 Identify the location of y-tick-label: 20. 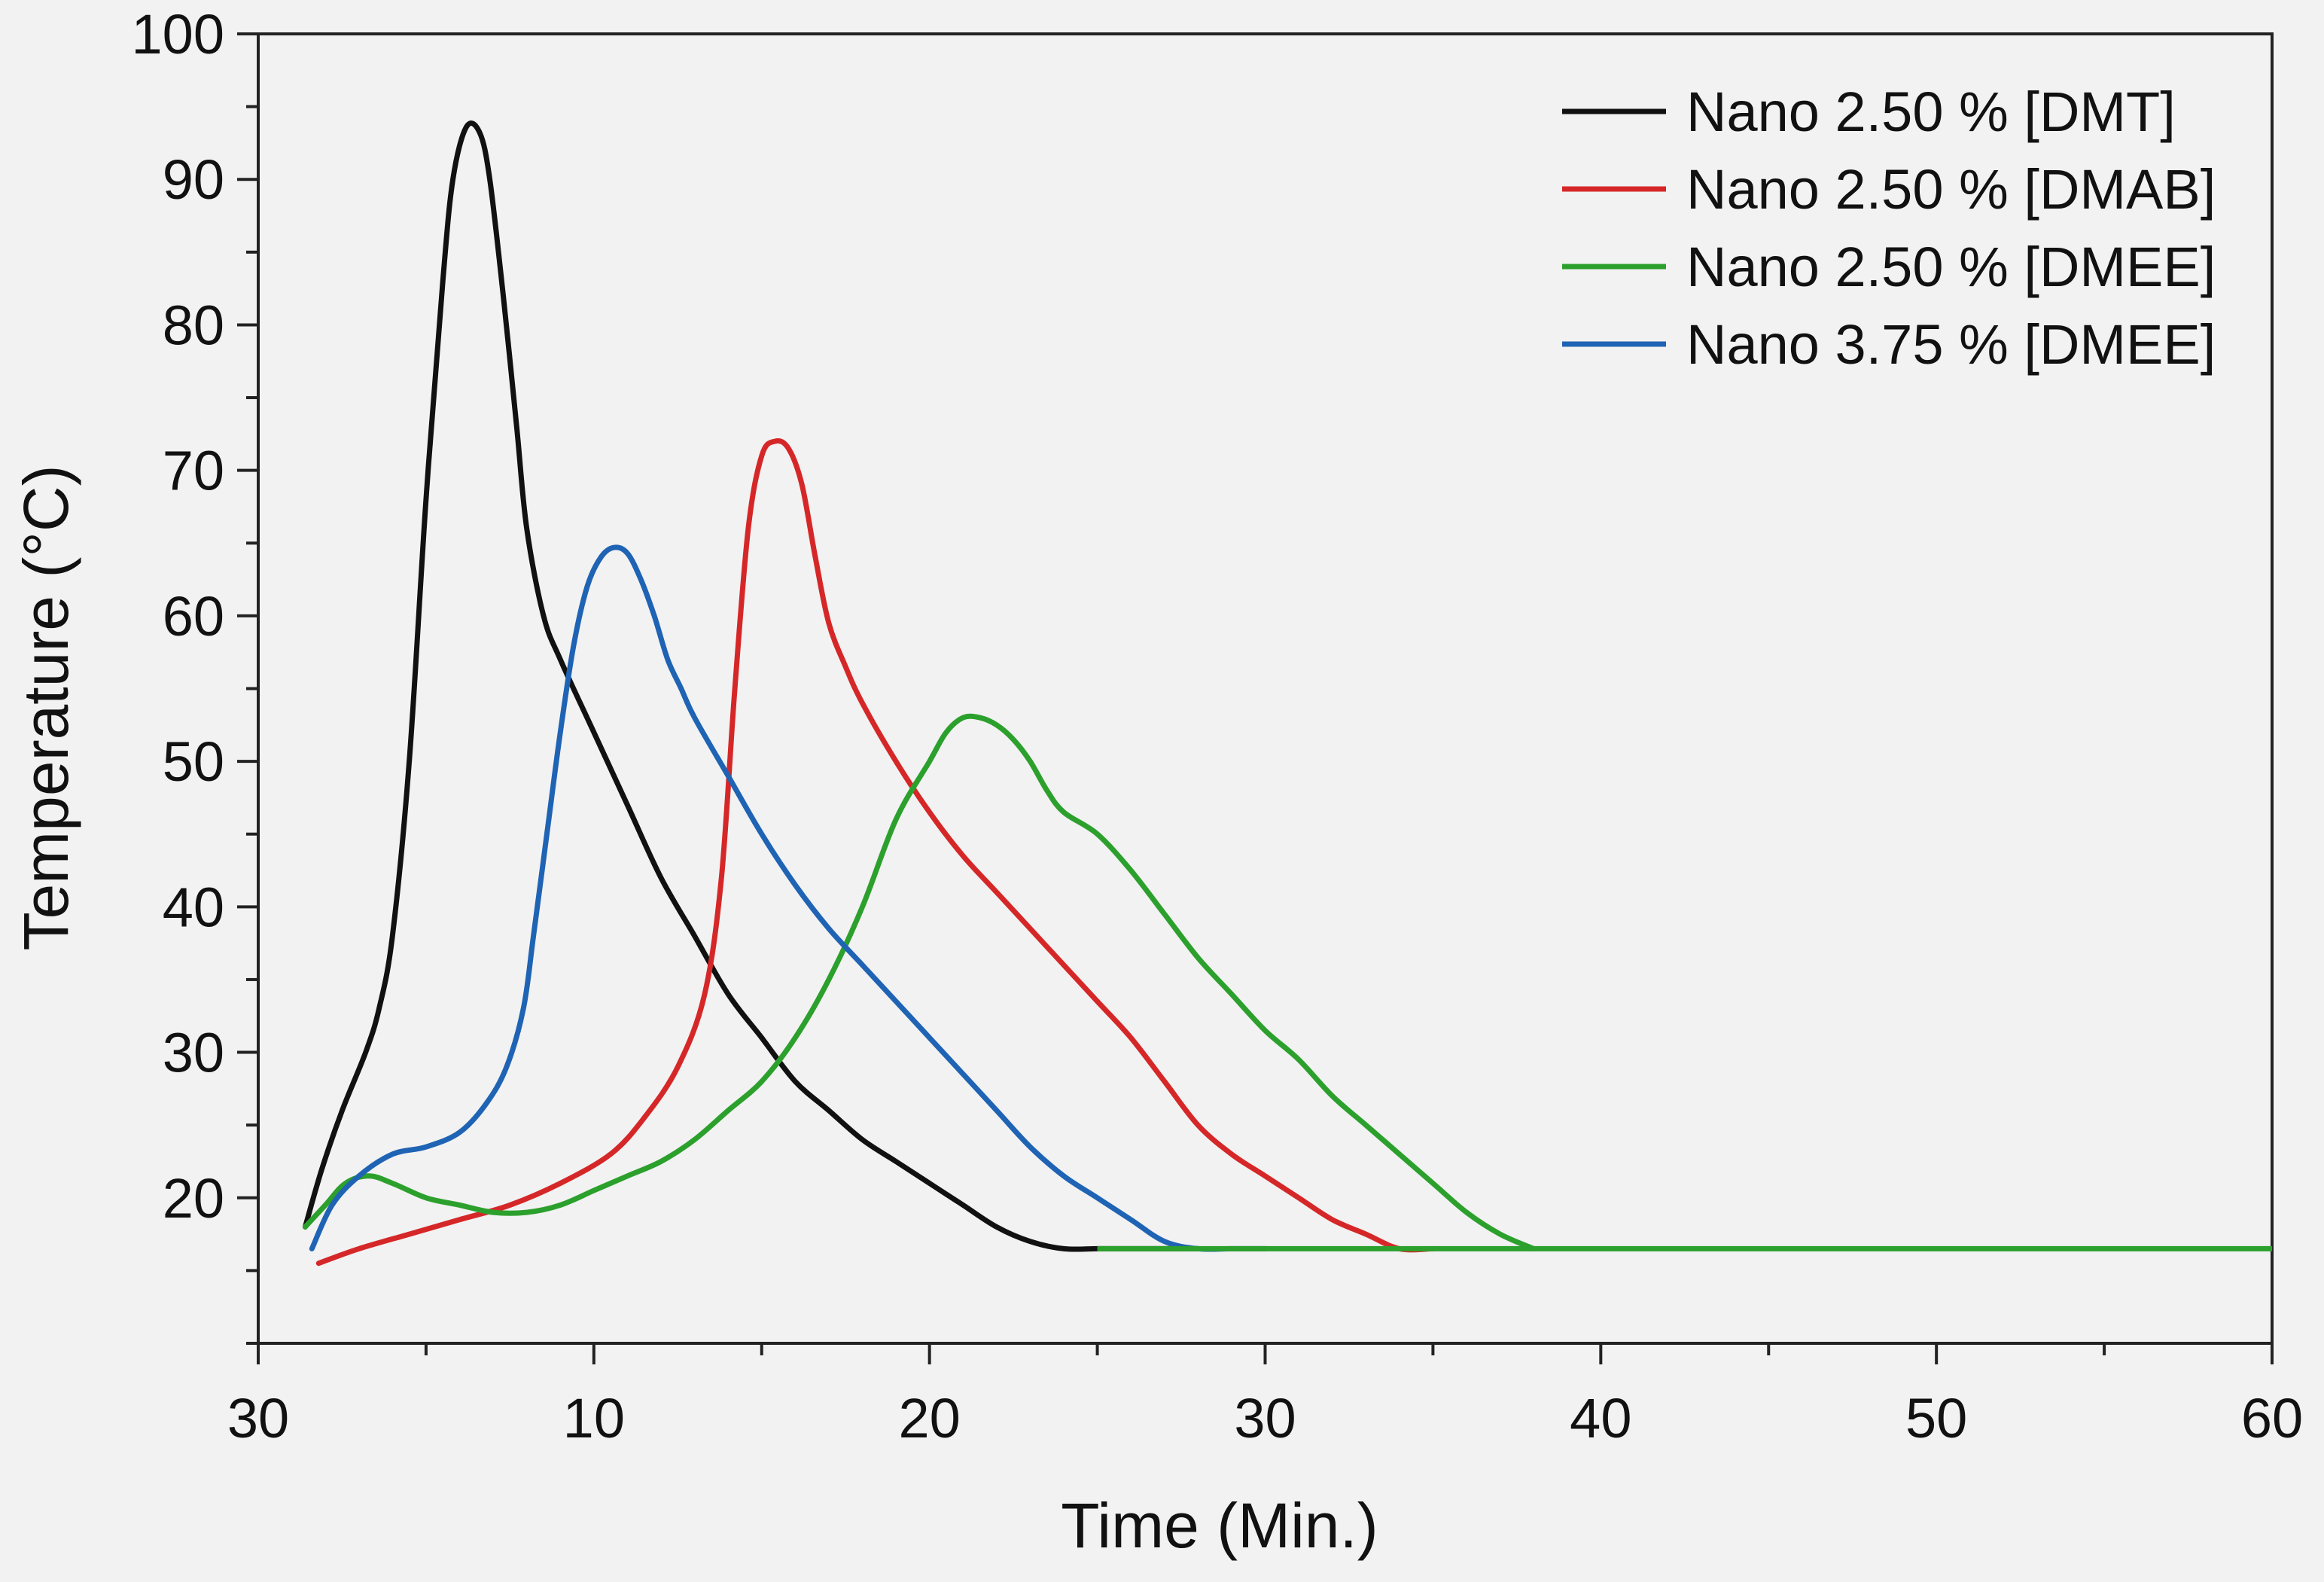
(194, 1198).